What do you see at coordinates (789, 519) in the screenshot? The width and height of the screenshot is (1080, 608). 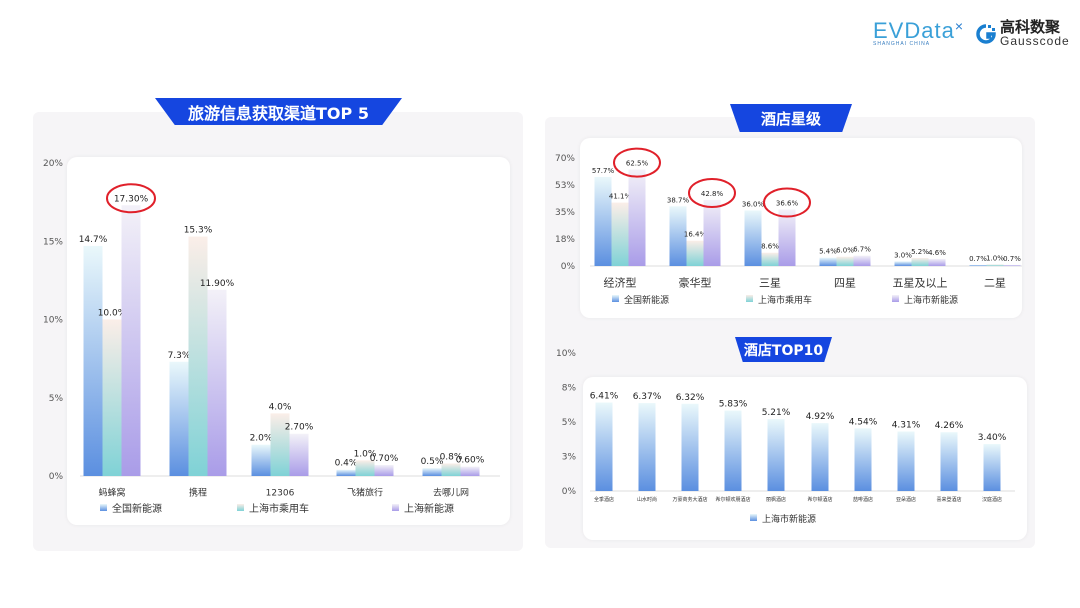 I see `legend-label: 上海市新能源` at bounding box center [789, 519].